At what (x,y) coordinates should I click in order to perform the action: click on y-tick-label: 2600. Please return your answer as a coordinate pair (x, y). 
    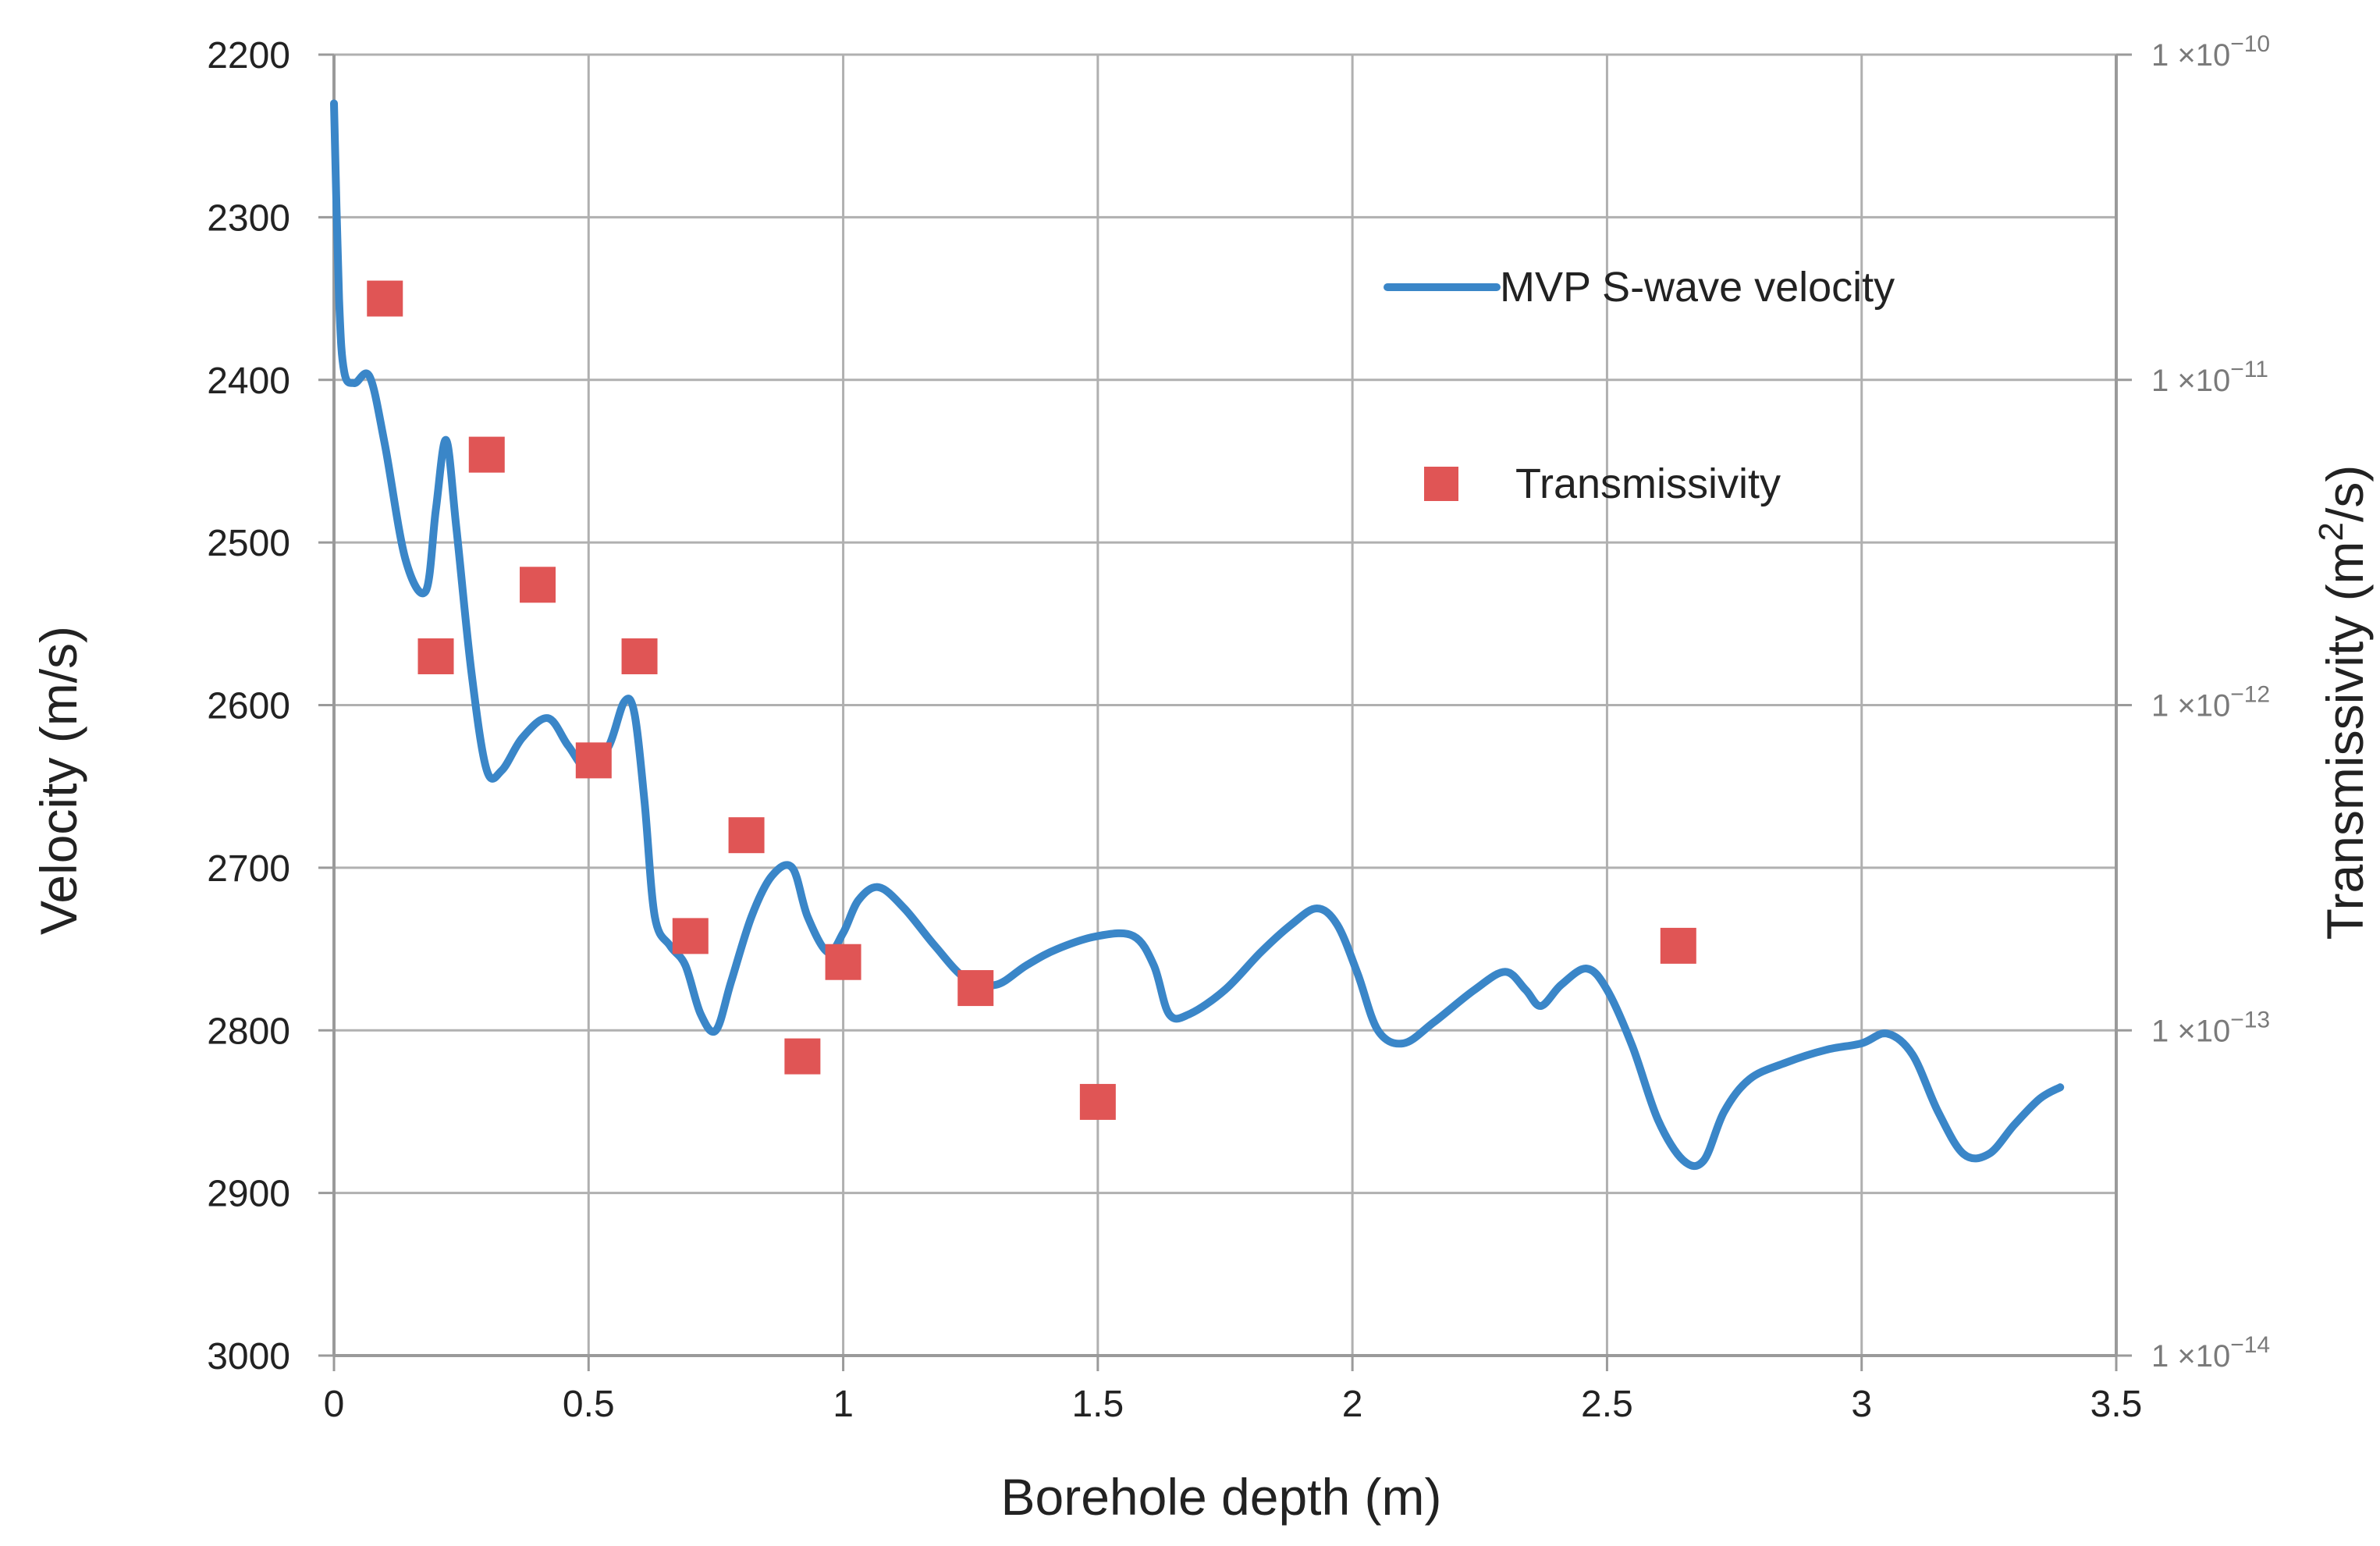
    Looking at the image, I should click on (249, 706).